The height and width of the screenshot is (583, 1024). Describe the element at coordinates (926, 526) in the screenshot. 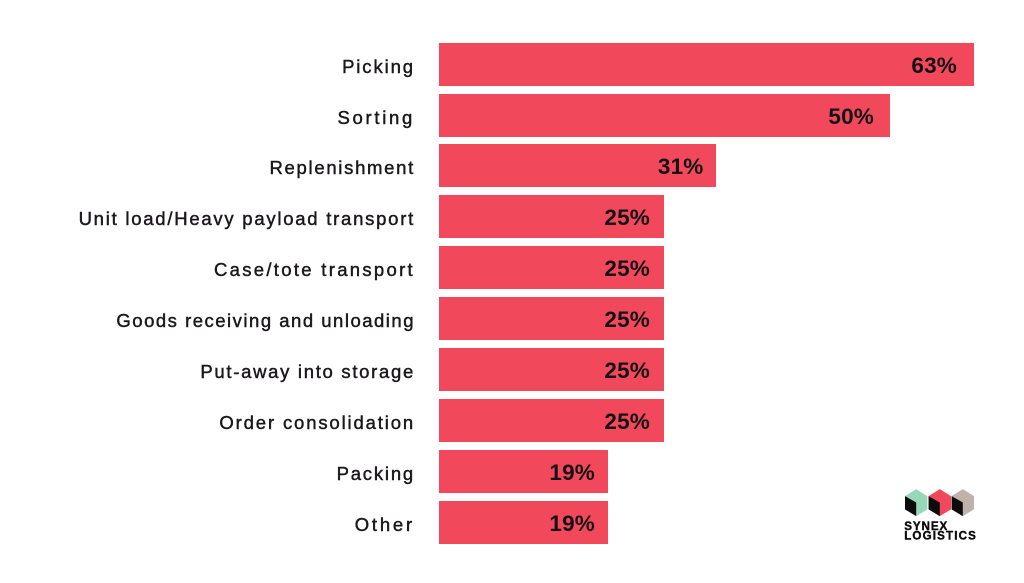

I see `svg-text: SYNEX` at that location.